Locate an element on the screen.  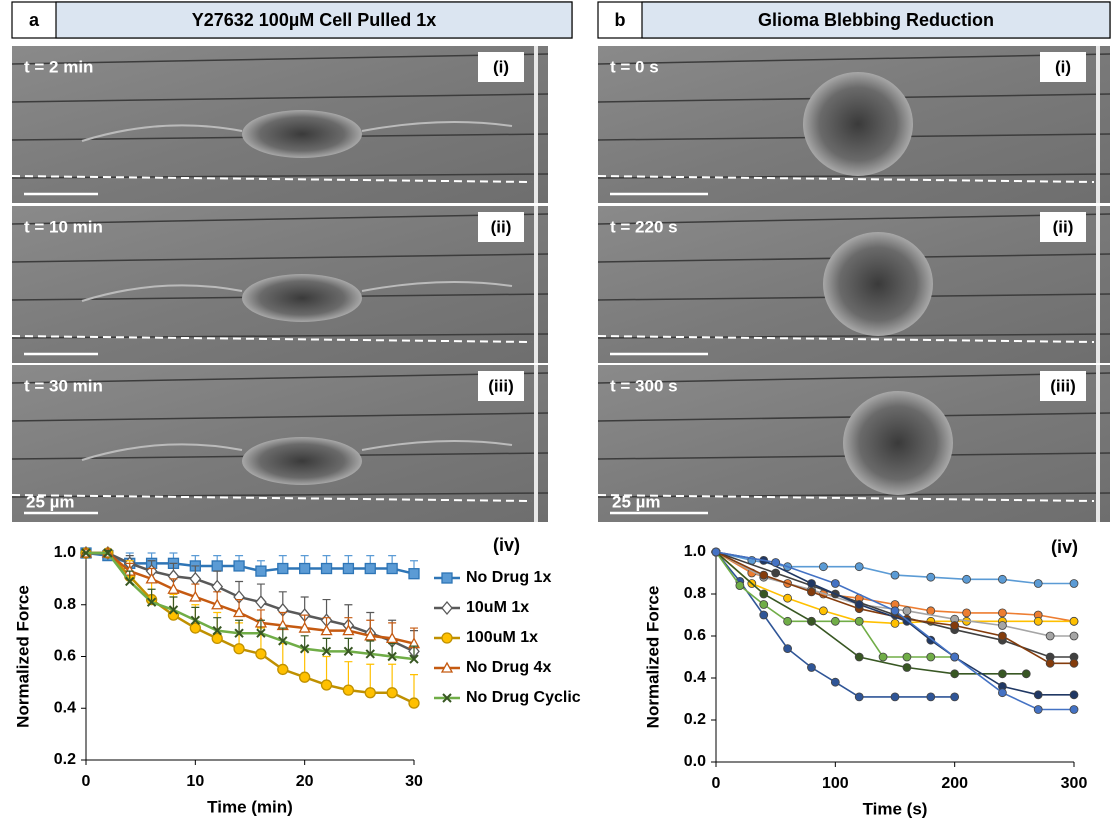
x-tick-label: 20 is located at coordinates (305, 781).